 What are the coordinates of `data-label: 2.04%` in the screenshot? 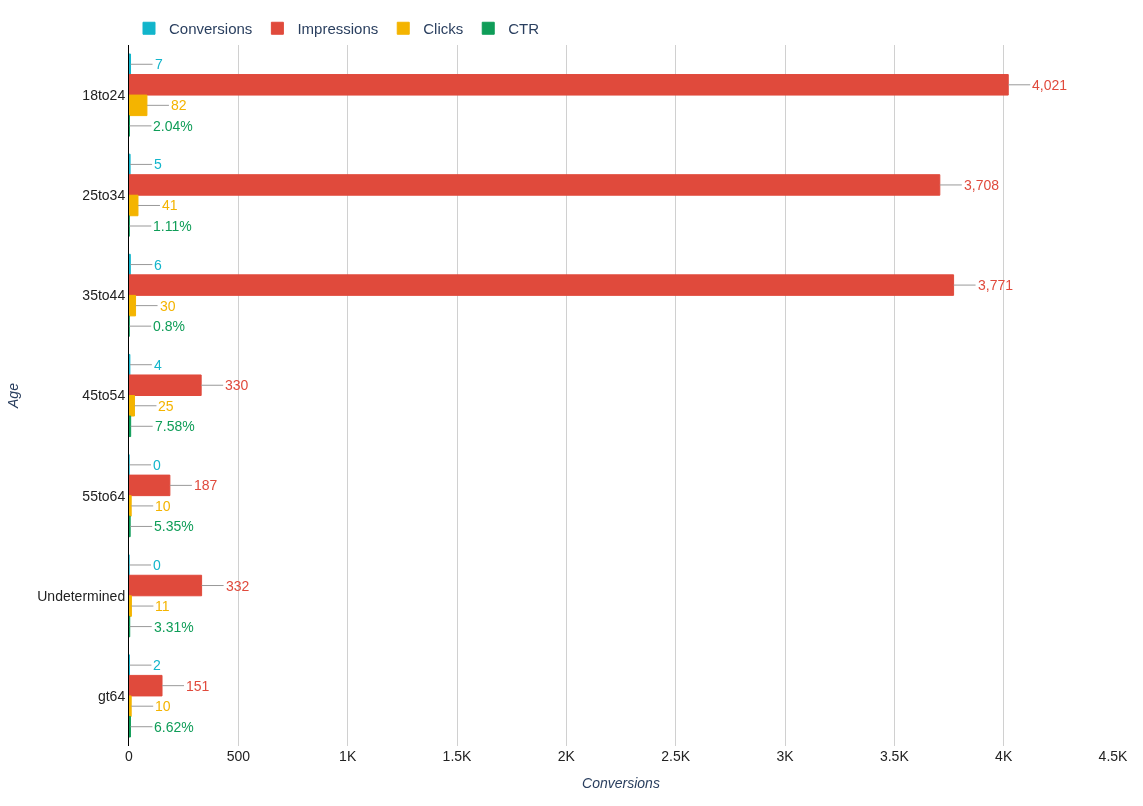 It's located at (173, 126).